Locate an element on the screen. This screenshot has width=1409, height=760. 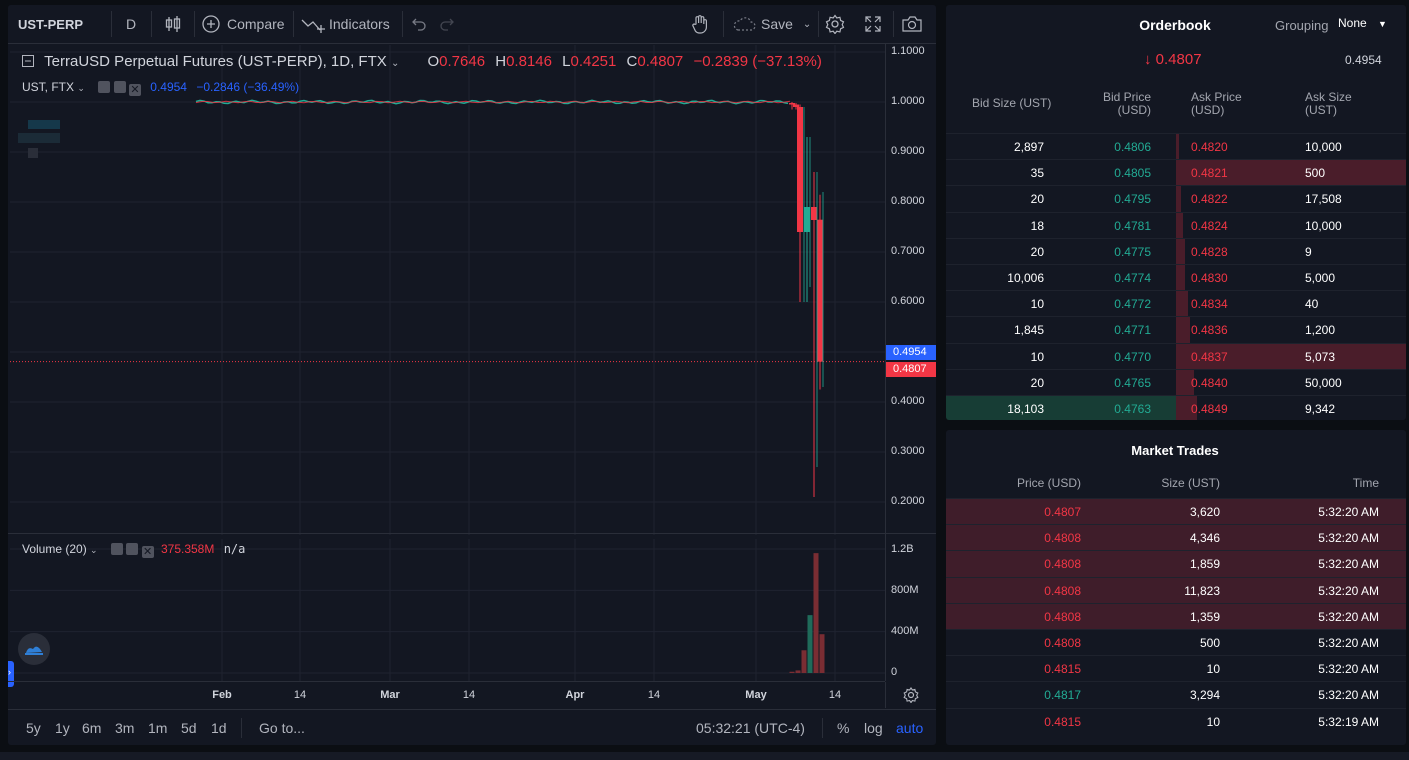
bid-size-header: Bid Size (UST) is located at coordinates (1012, 103).